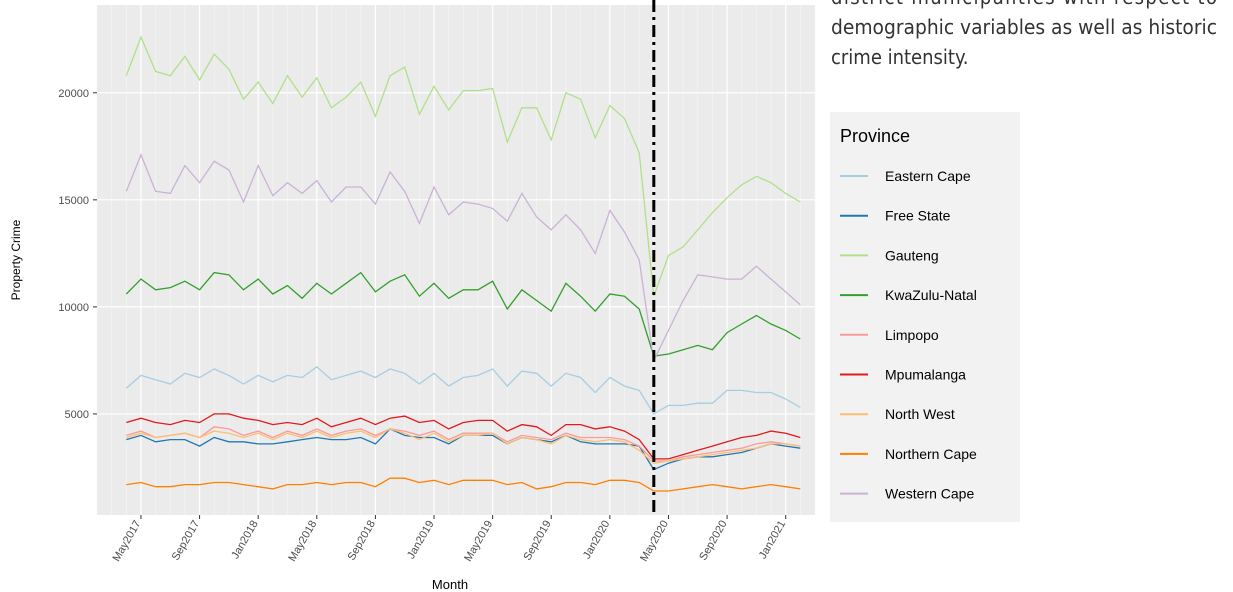 This screenshot has width=1233, height=592. I want to click on legend-label: Limpopo, so click(912, 335).